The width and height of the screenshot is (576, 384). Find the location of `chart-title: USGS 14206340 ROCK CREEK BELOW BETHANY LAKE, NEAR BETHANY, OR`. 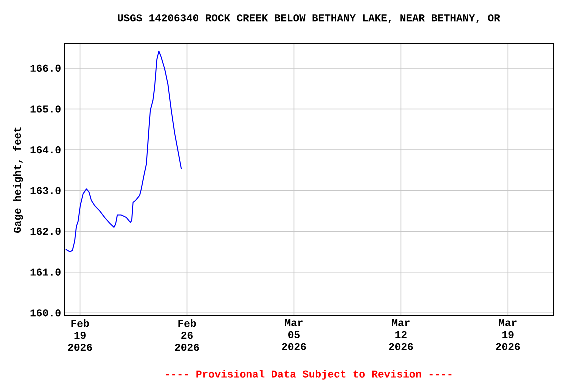

chart-title: USGS 14206340 ROCK CREEK BELOW BETHANY LAKE, NEAR BETHANY, OR is located at coordinates (309, 19).